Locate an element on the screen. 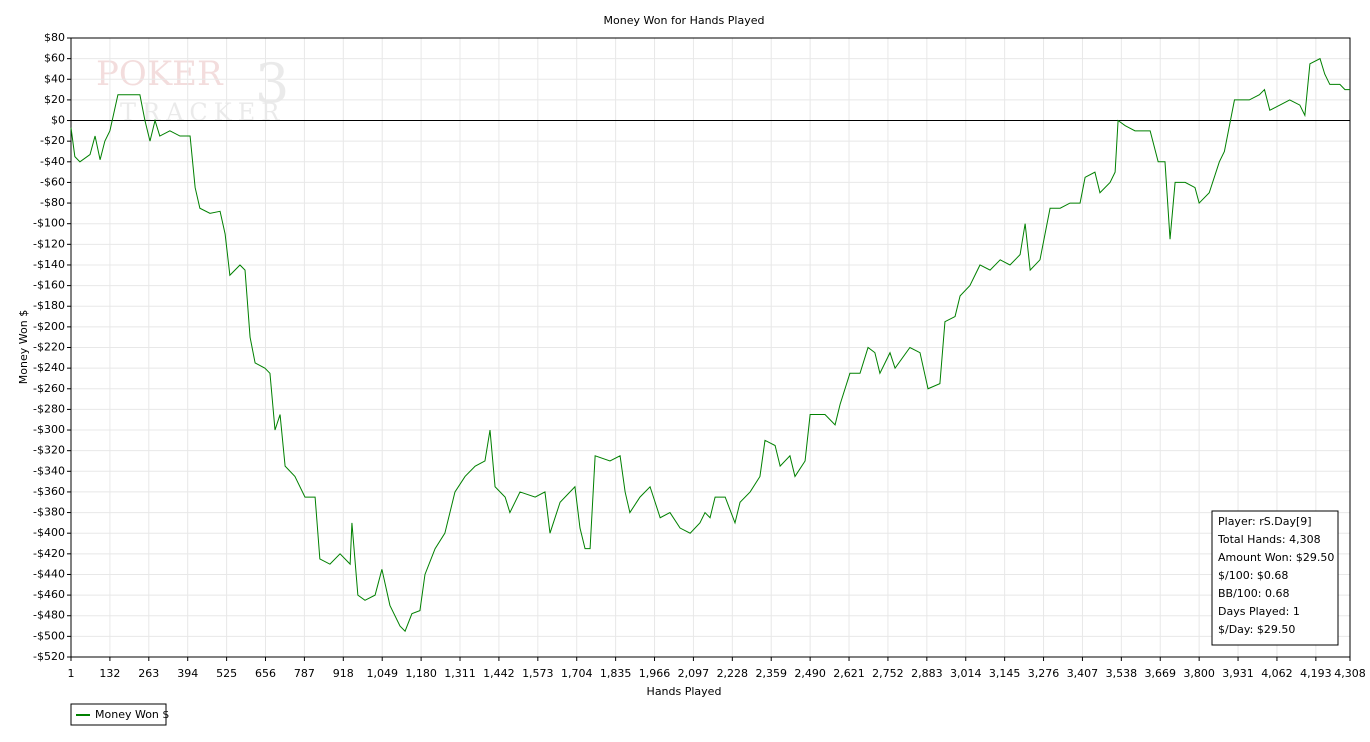 The width and height of the screenshot is (1370, 742). y-tick-label: -$60 is located at coordinates (52, 181).